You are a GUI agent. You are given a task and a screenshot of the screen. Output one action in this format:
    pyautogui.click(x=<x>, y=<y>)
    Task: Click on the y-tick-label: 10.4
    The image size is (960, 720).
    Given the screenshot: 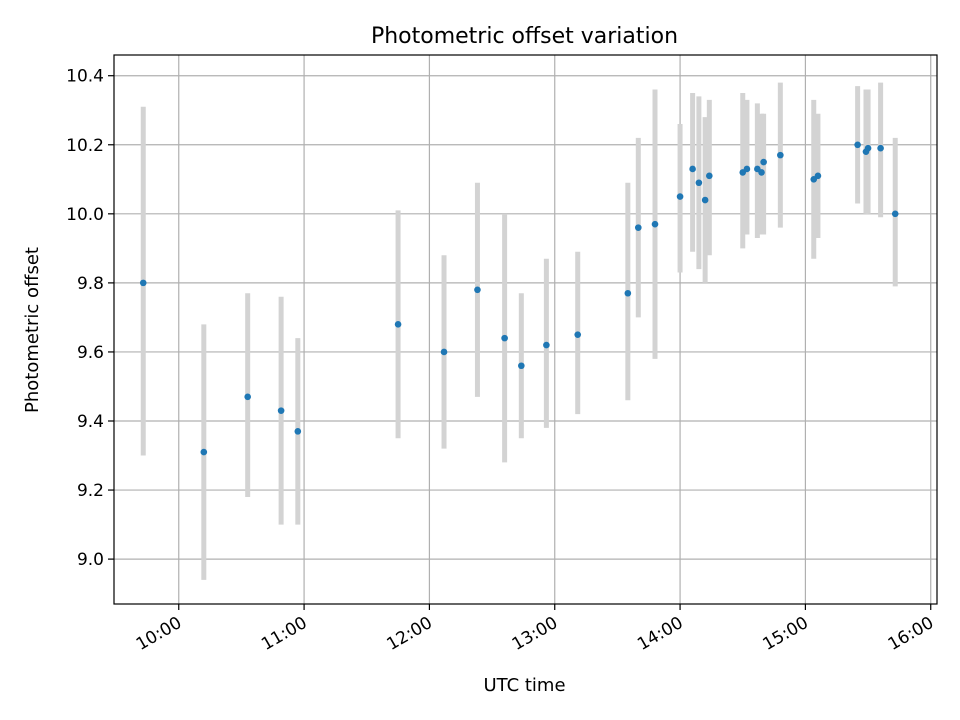 What is the action you would take?
    pyautogui.click(x=85, y=77)
    